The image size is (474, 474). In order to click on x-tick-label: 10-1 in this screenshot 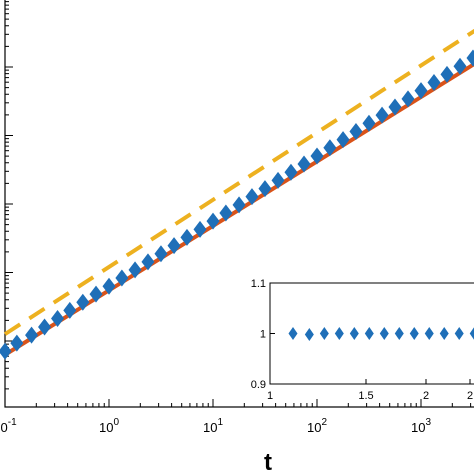, I will do `click(8, 426)`.